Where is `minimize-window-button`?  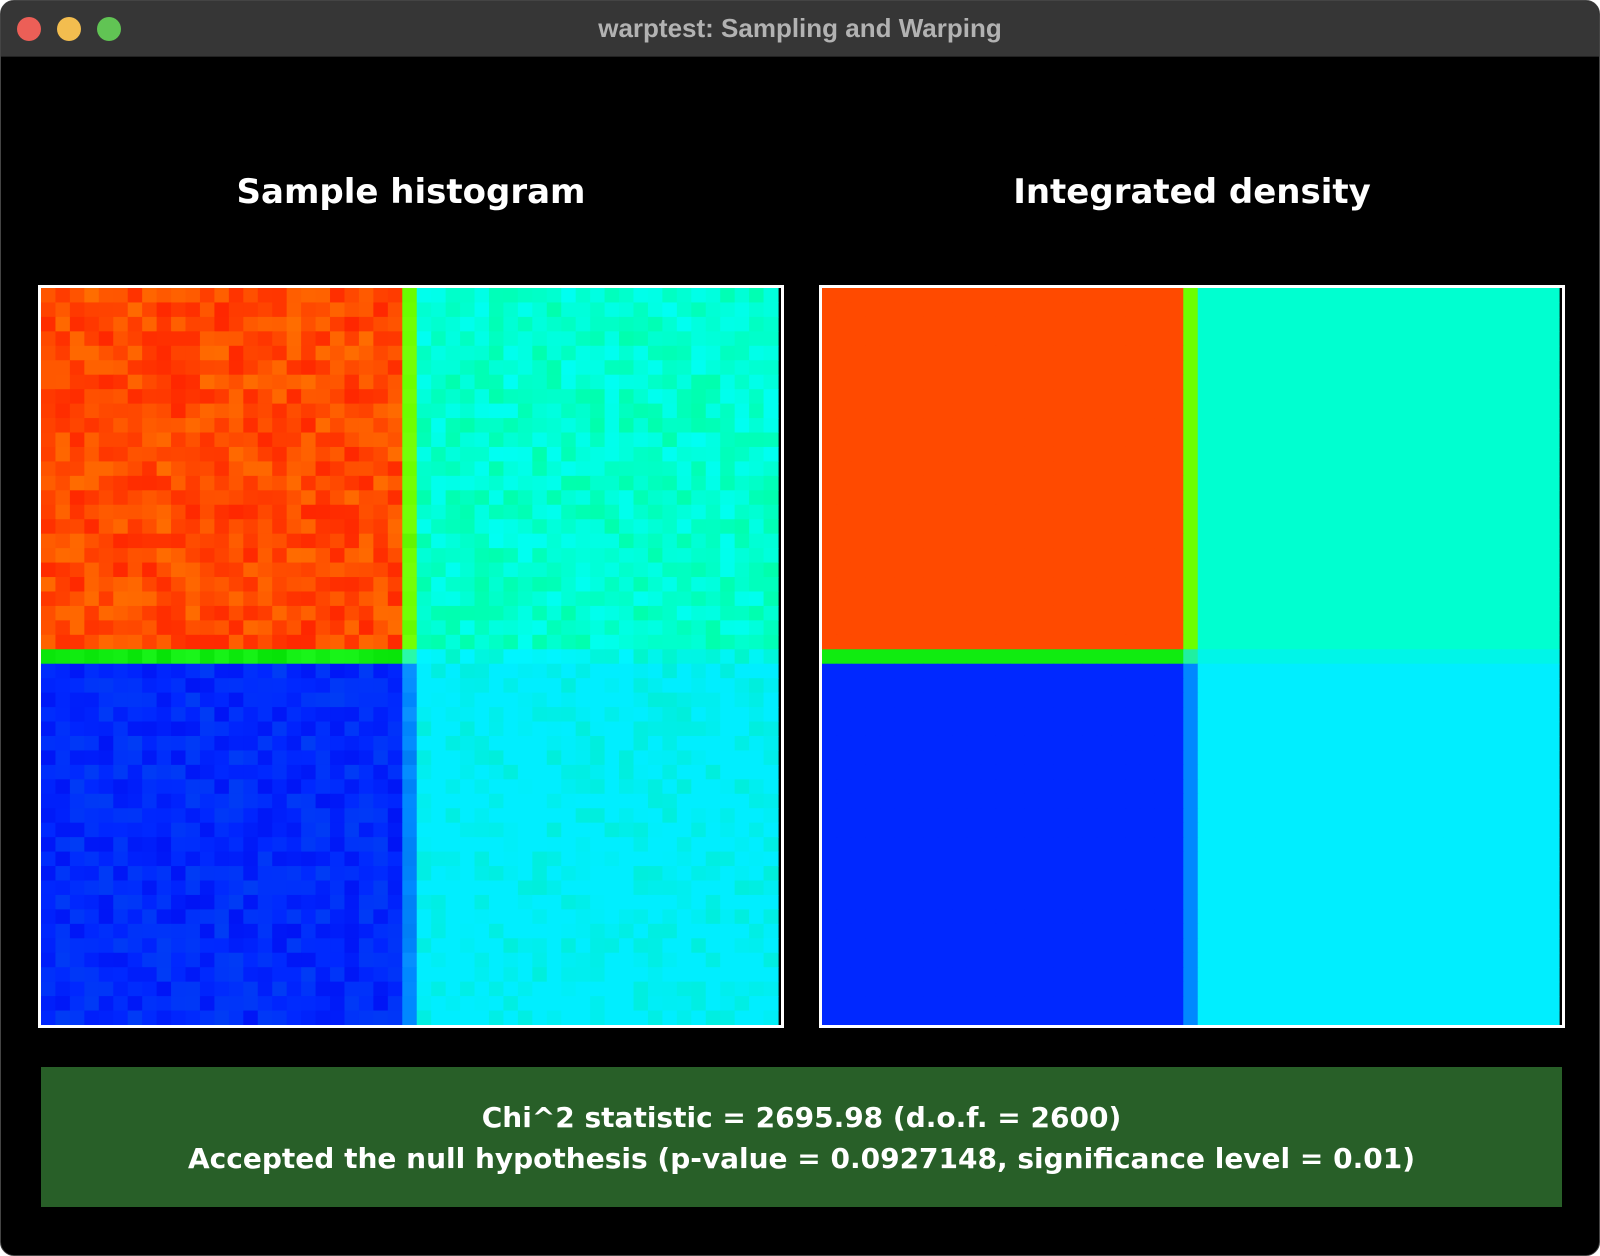 minimize-window-button is located at coordinates (69, 29).